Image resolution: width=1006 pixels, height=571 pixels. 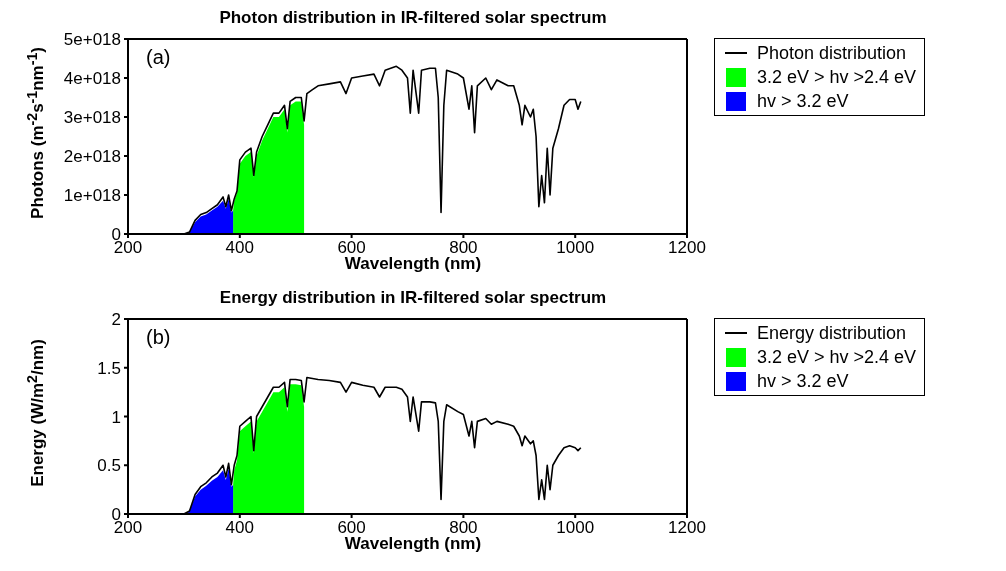 I want to click on legend-label: Energy distribution, so click(x=832, y=333).